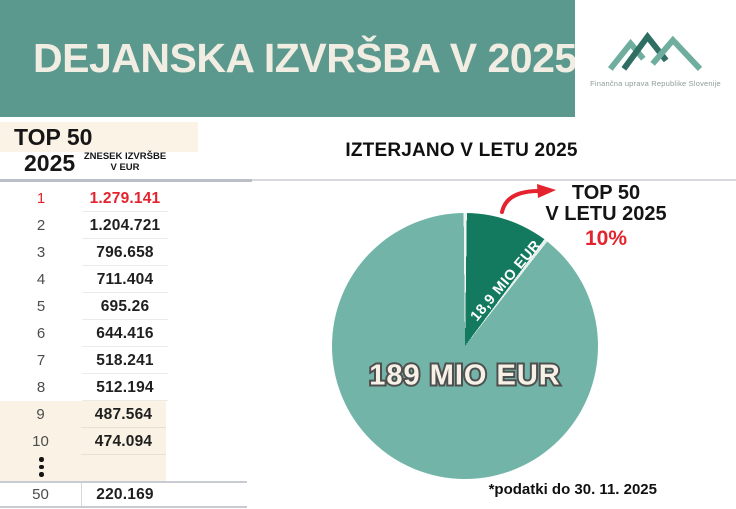 The width and height of the screenshot is (736, 509). Describe the element at coordinates (41, 333) in the screenshot. I see `rank-cell: 6` at that location.